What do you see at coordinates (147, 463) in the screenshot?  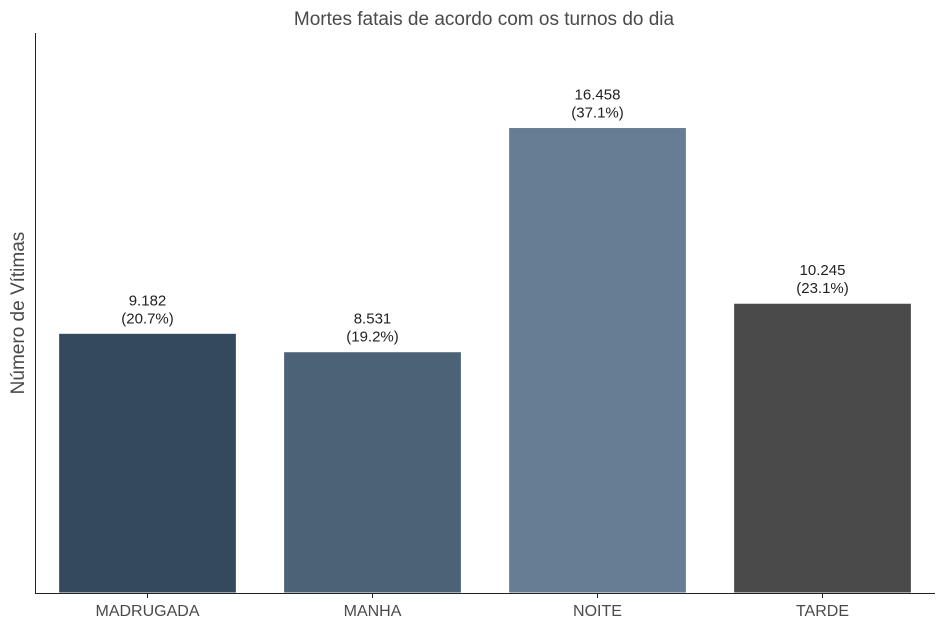 I see `bar-madrugada` at bounding box center [147, 463].